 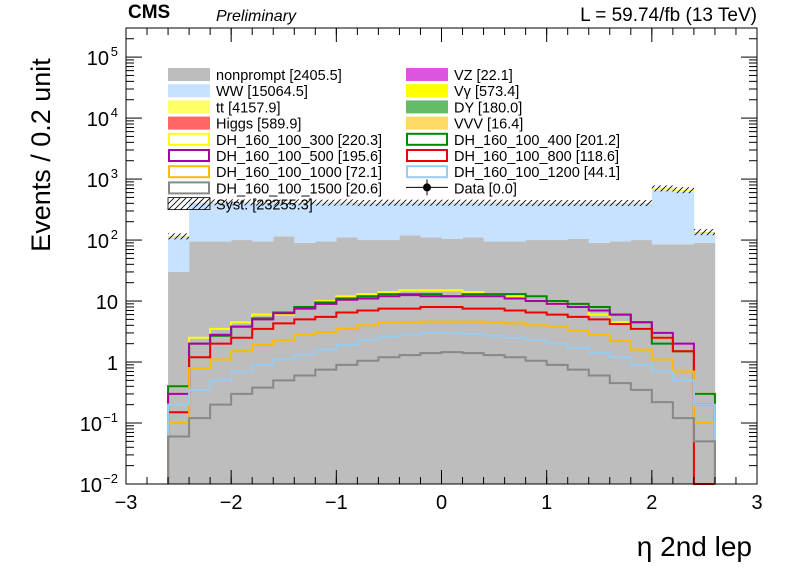 I want to click on y-tick-exponent-5: 3, so click(x=114, y=173).